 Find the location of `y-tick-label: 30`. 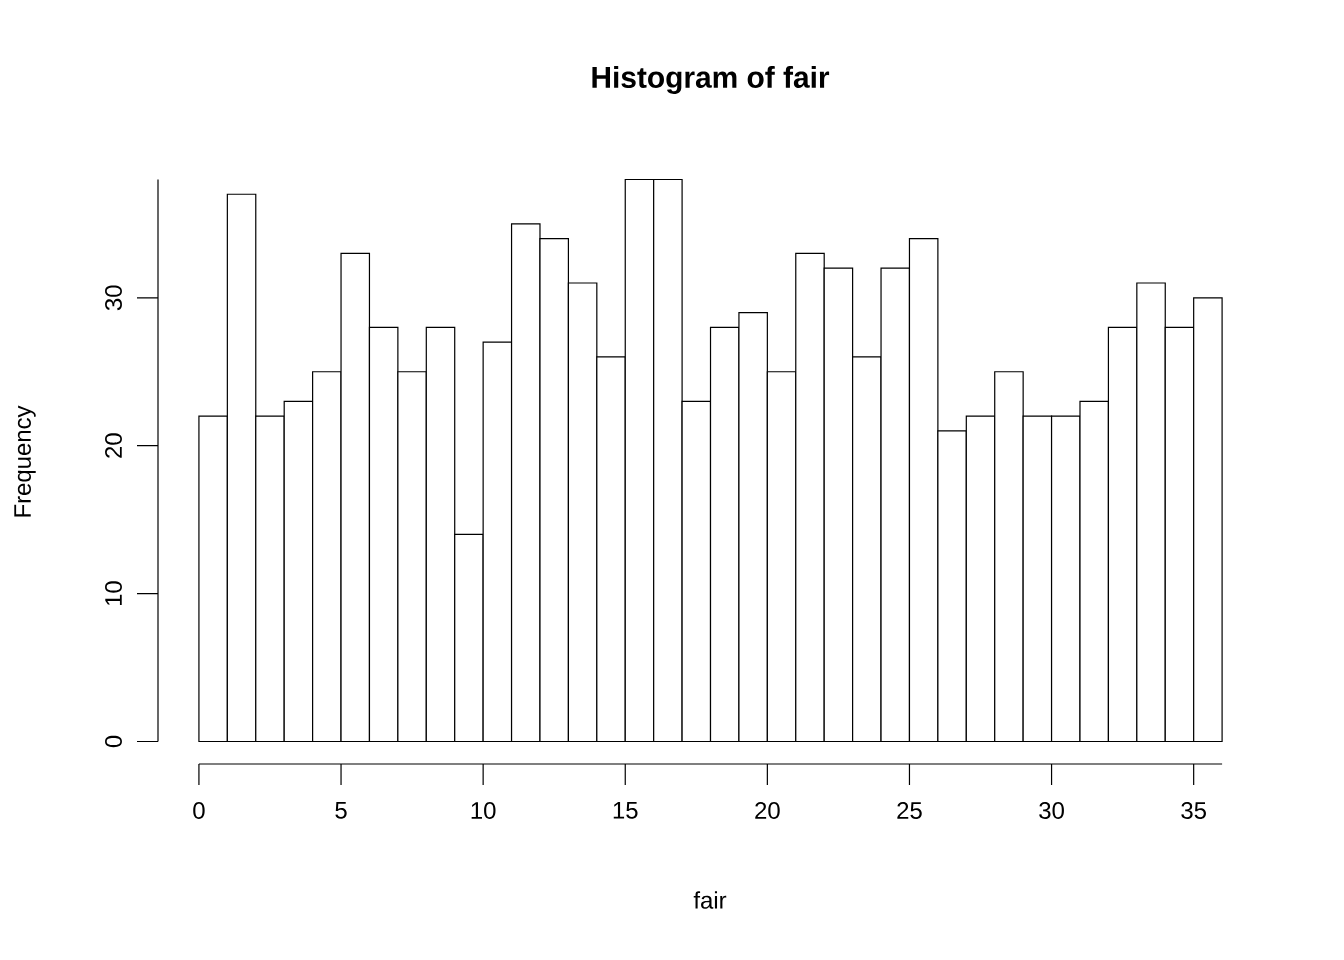

y-tick-label: 30 is located at coordinates (113, 298).